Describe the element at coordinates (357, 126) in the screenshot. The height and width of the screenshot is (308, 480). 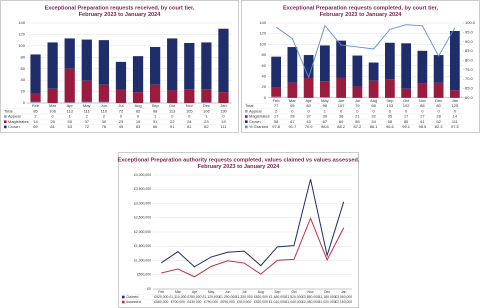
I see `table-cell: 87.2` at that location.